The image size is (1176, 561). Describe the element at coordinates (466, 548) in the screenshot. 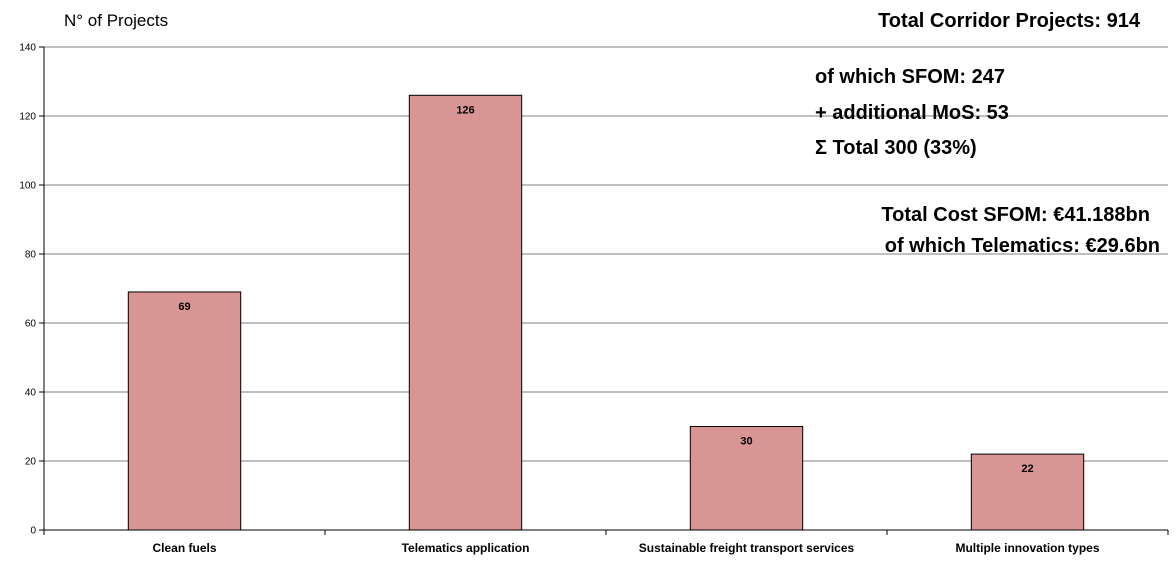

I see `x-tick-label-1: Telematics application` at that location.